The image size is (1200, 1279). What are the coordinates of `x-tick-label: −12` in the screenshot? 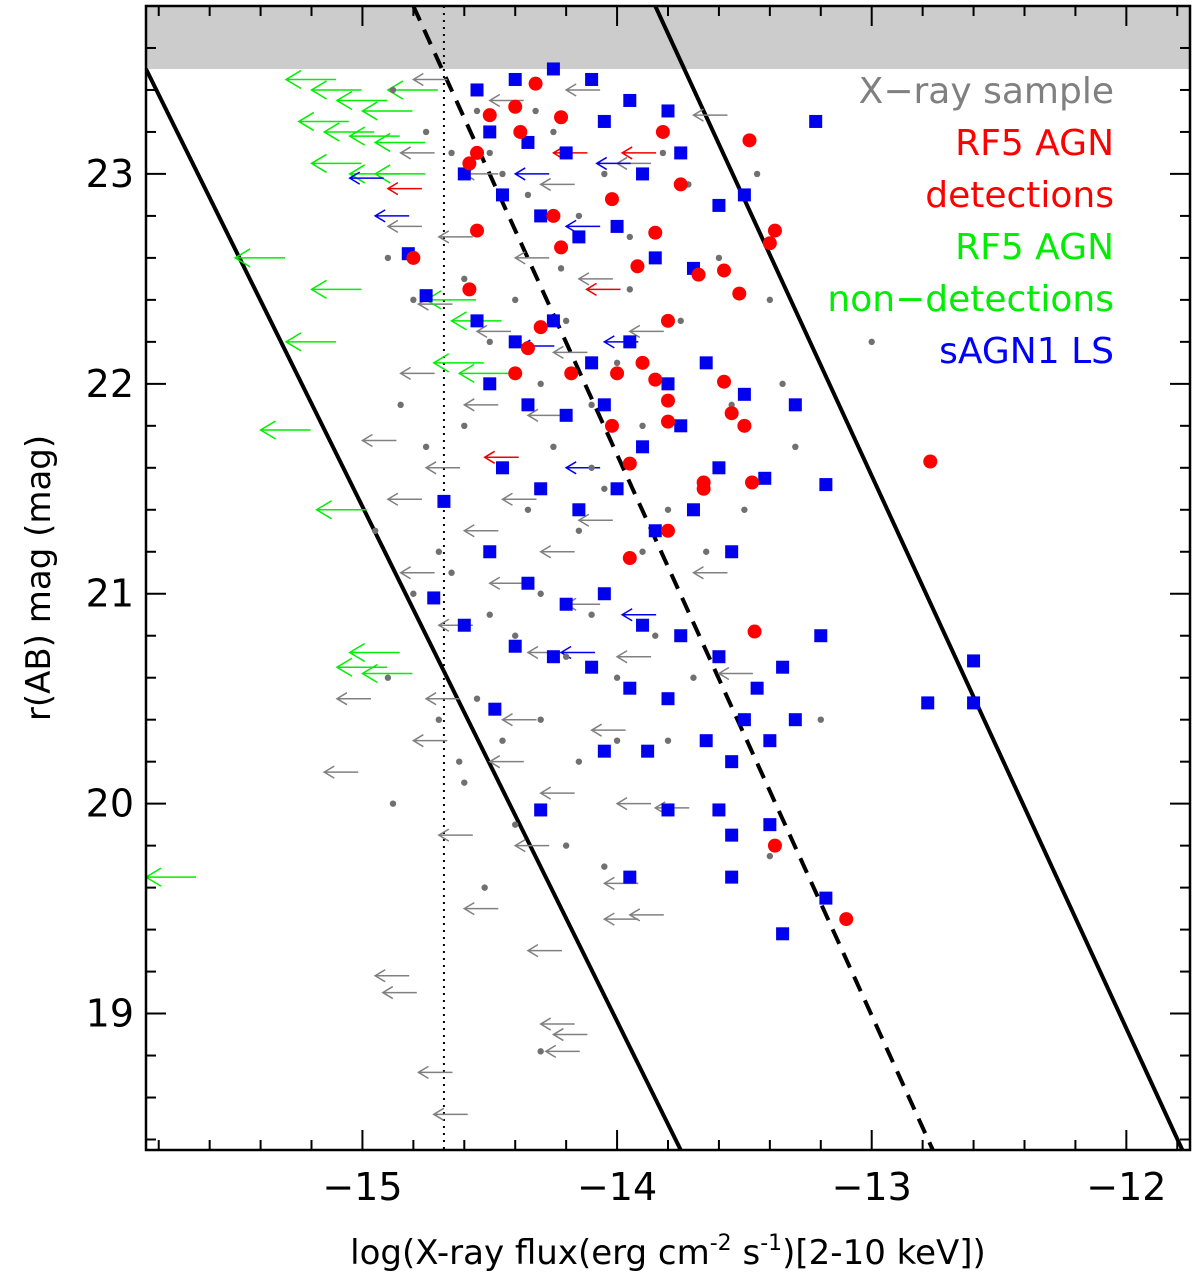 It's located at (1126, 1187).